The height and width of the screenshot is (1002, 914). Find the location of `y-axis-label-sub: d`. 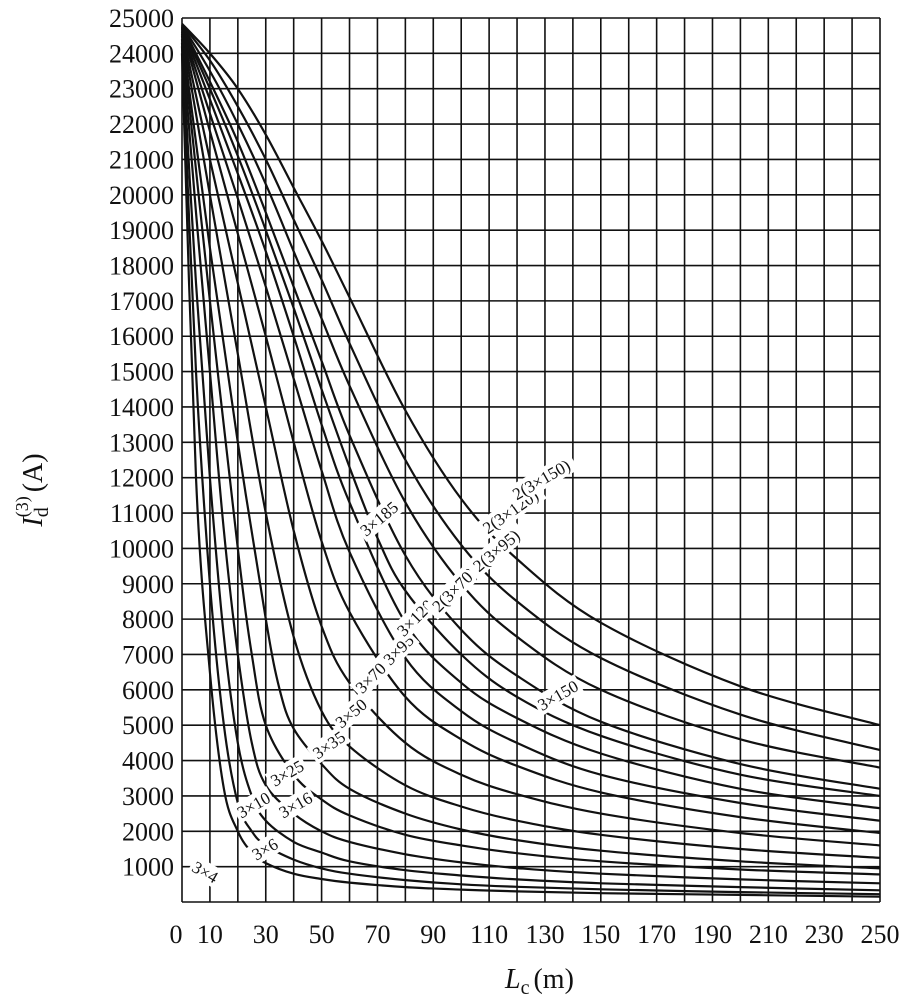

y-axis-label-sub: d is located at coordinates (42, 512).